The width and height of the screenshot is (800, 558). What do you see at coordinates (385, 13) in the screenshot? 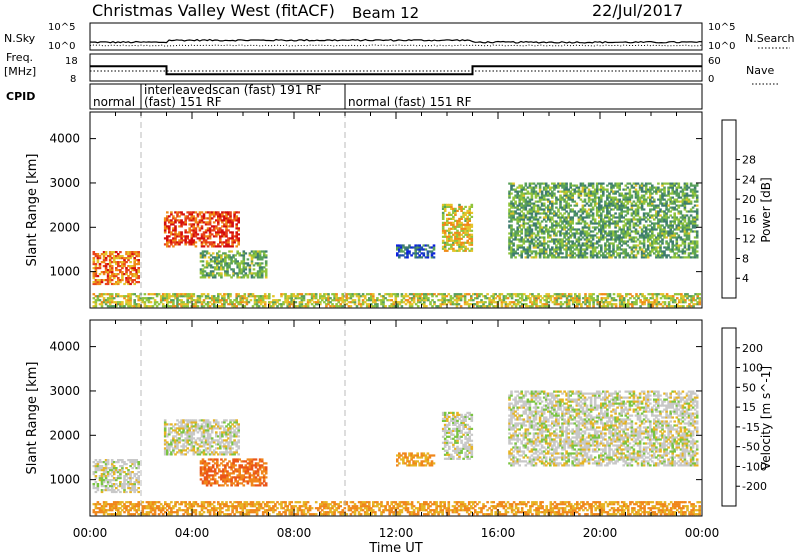
I see `beam-label: Beam 12` at bounding box center [385, 13].